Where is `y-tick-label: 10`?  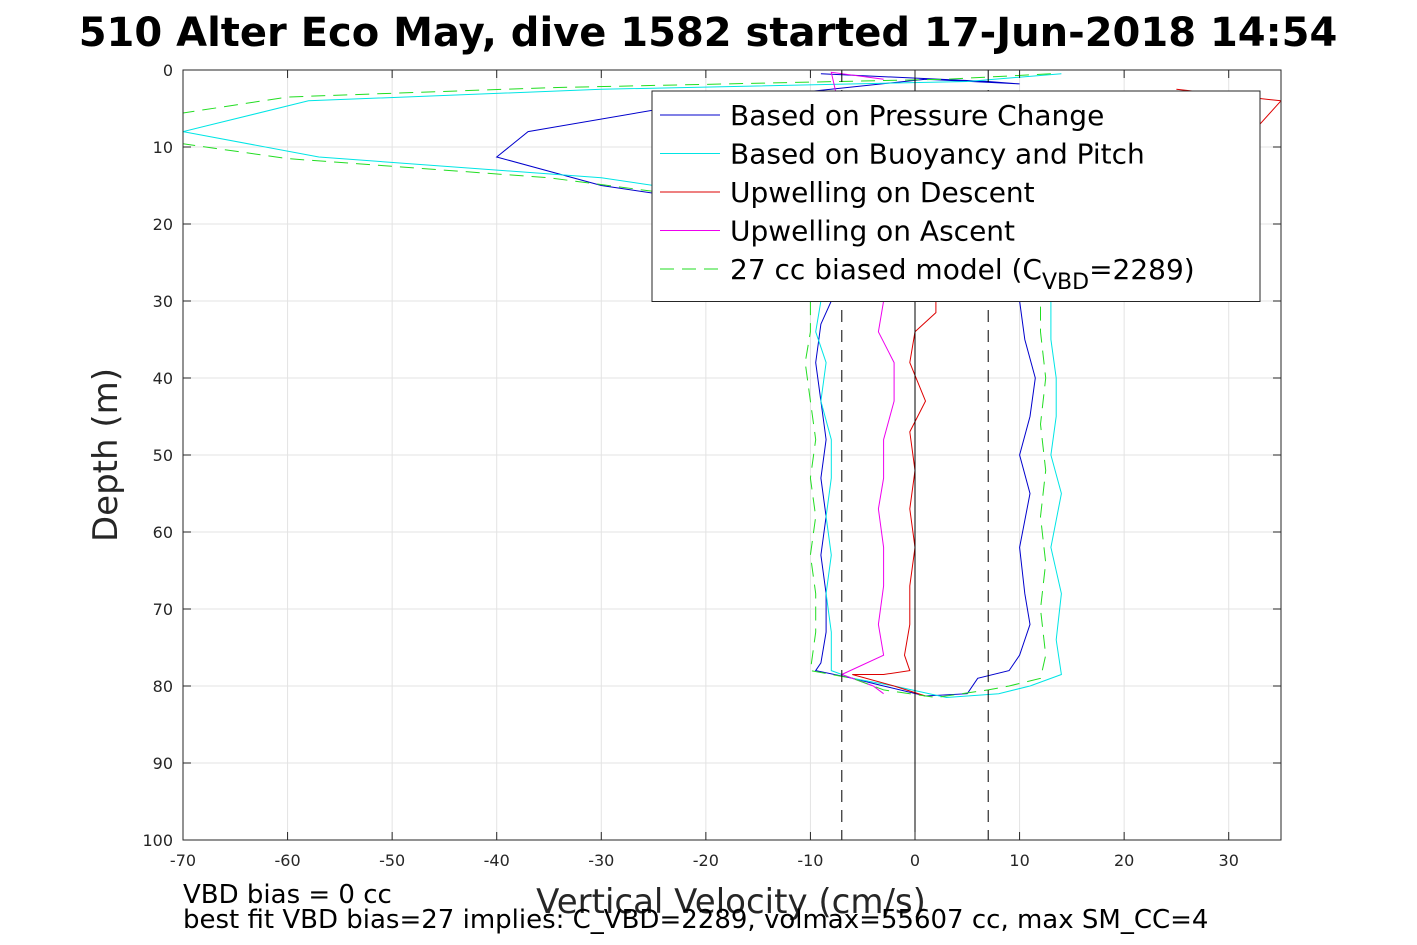
y-tick-label: 10 is located at coordinates (163, 147).